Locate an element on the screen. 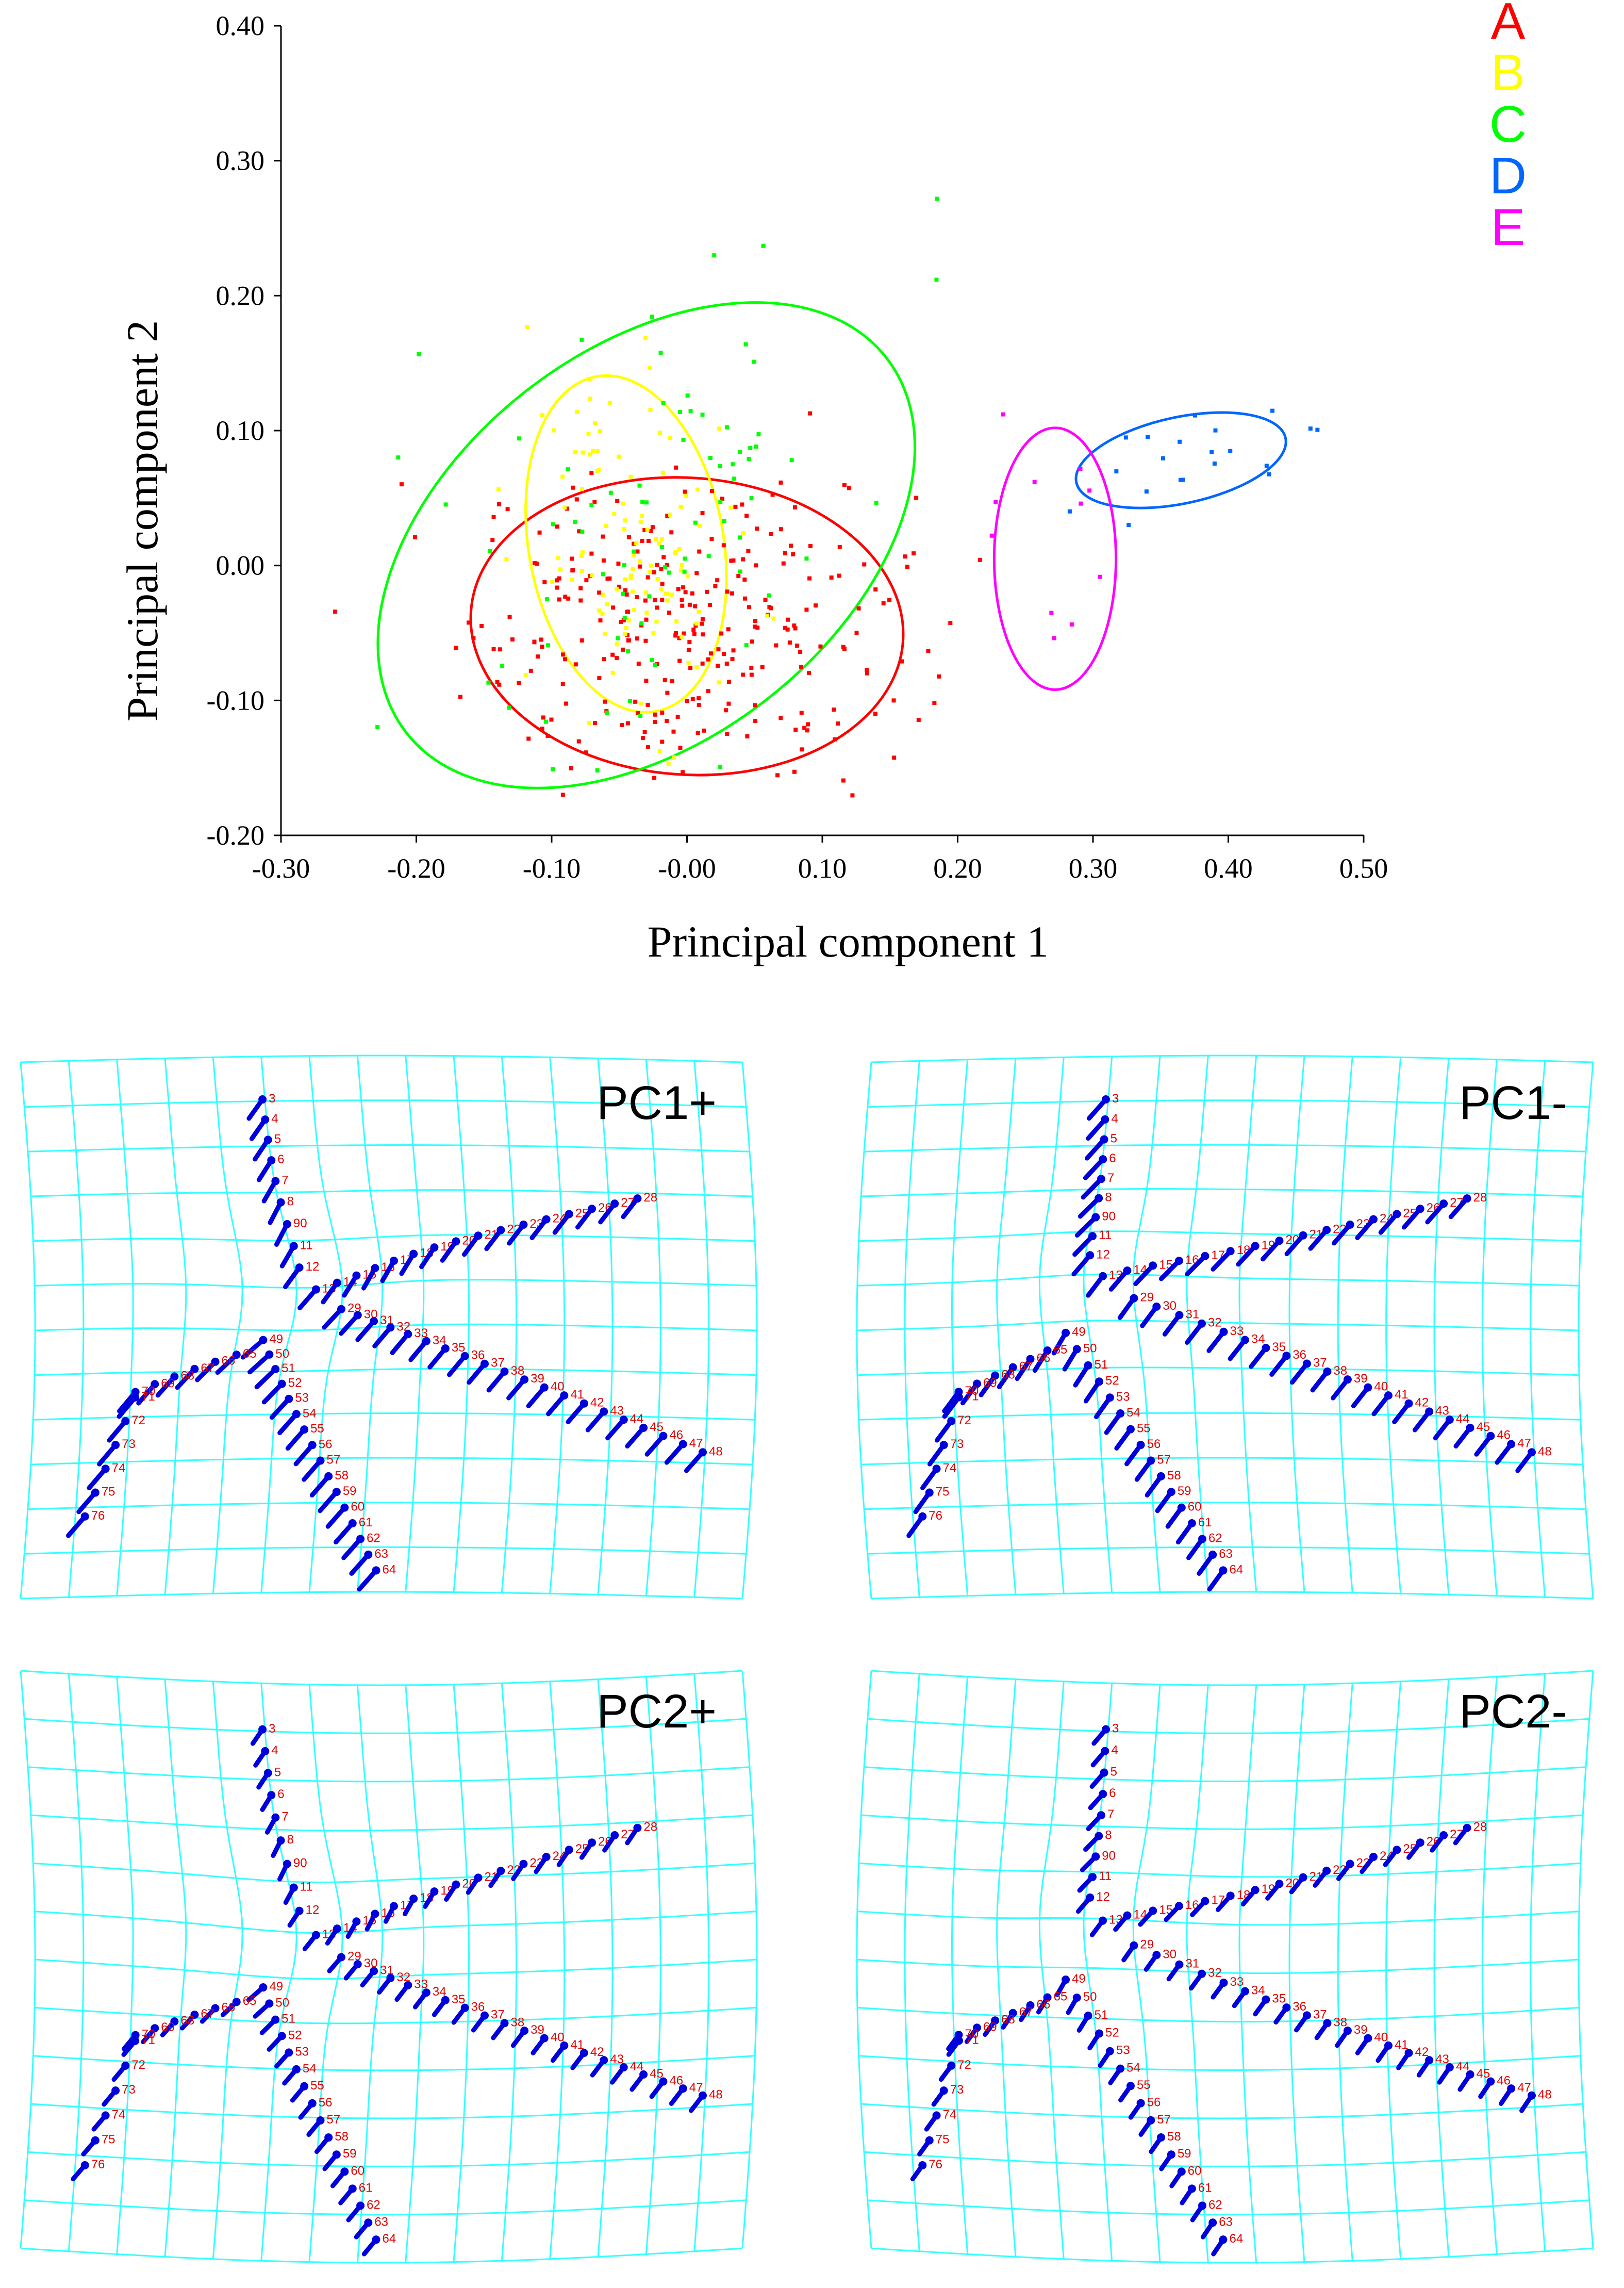 Image resolution: width=1624 pixels, height=2288 pixels. x-tick-label: 0.50 is located at coordinates (1363, 868).